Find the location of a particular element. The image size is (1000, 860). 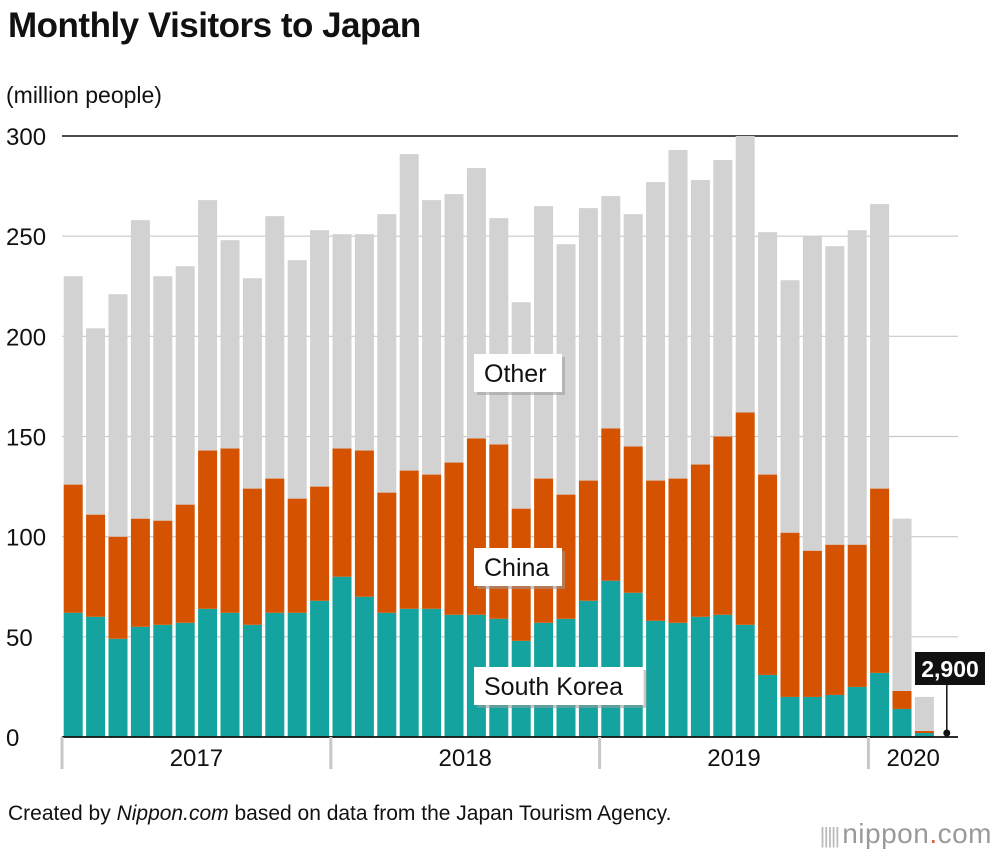

y-tick-label: 0 is located at coordinates (12, 738).